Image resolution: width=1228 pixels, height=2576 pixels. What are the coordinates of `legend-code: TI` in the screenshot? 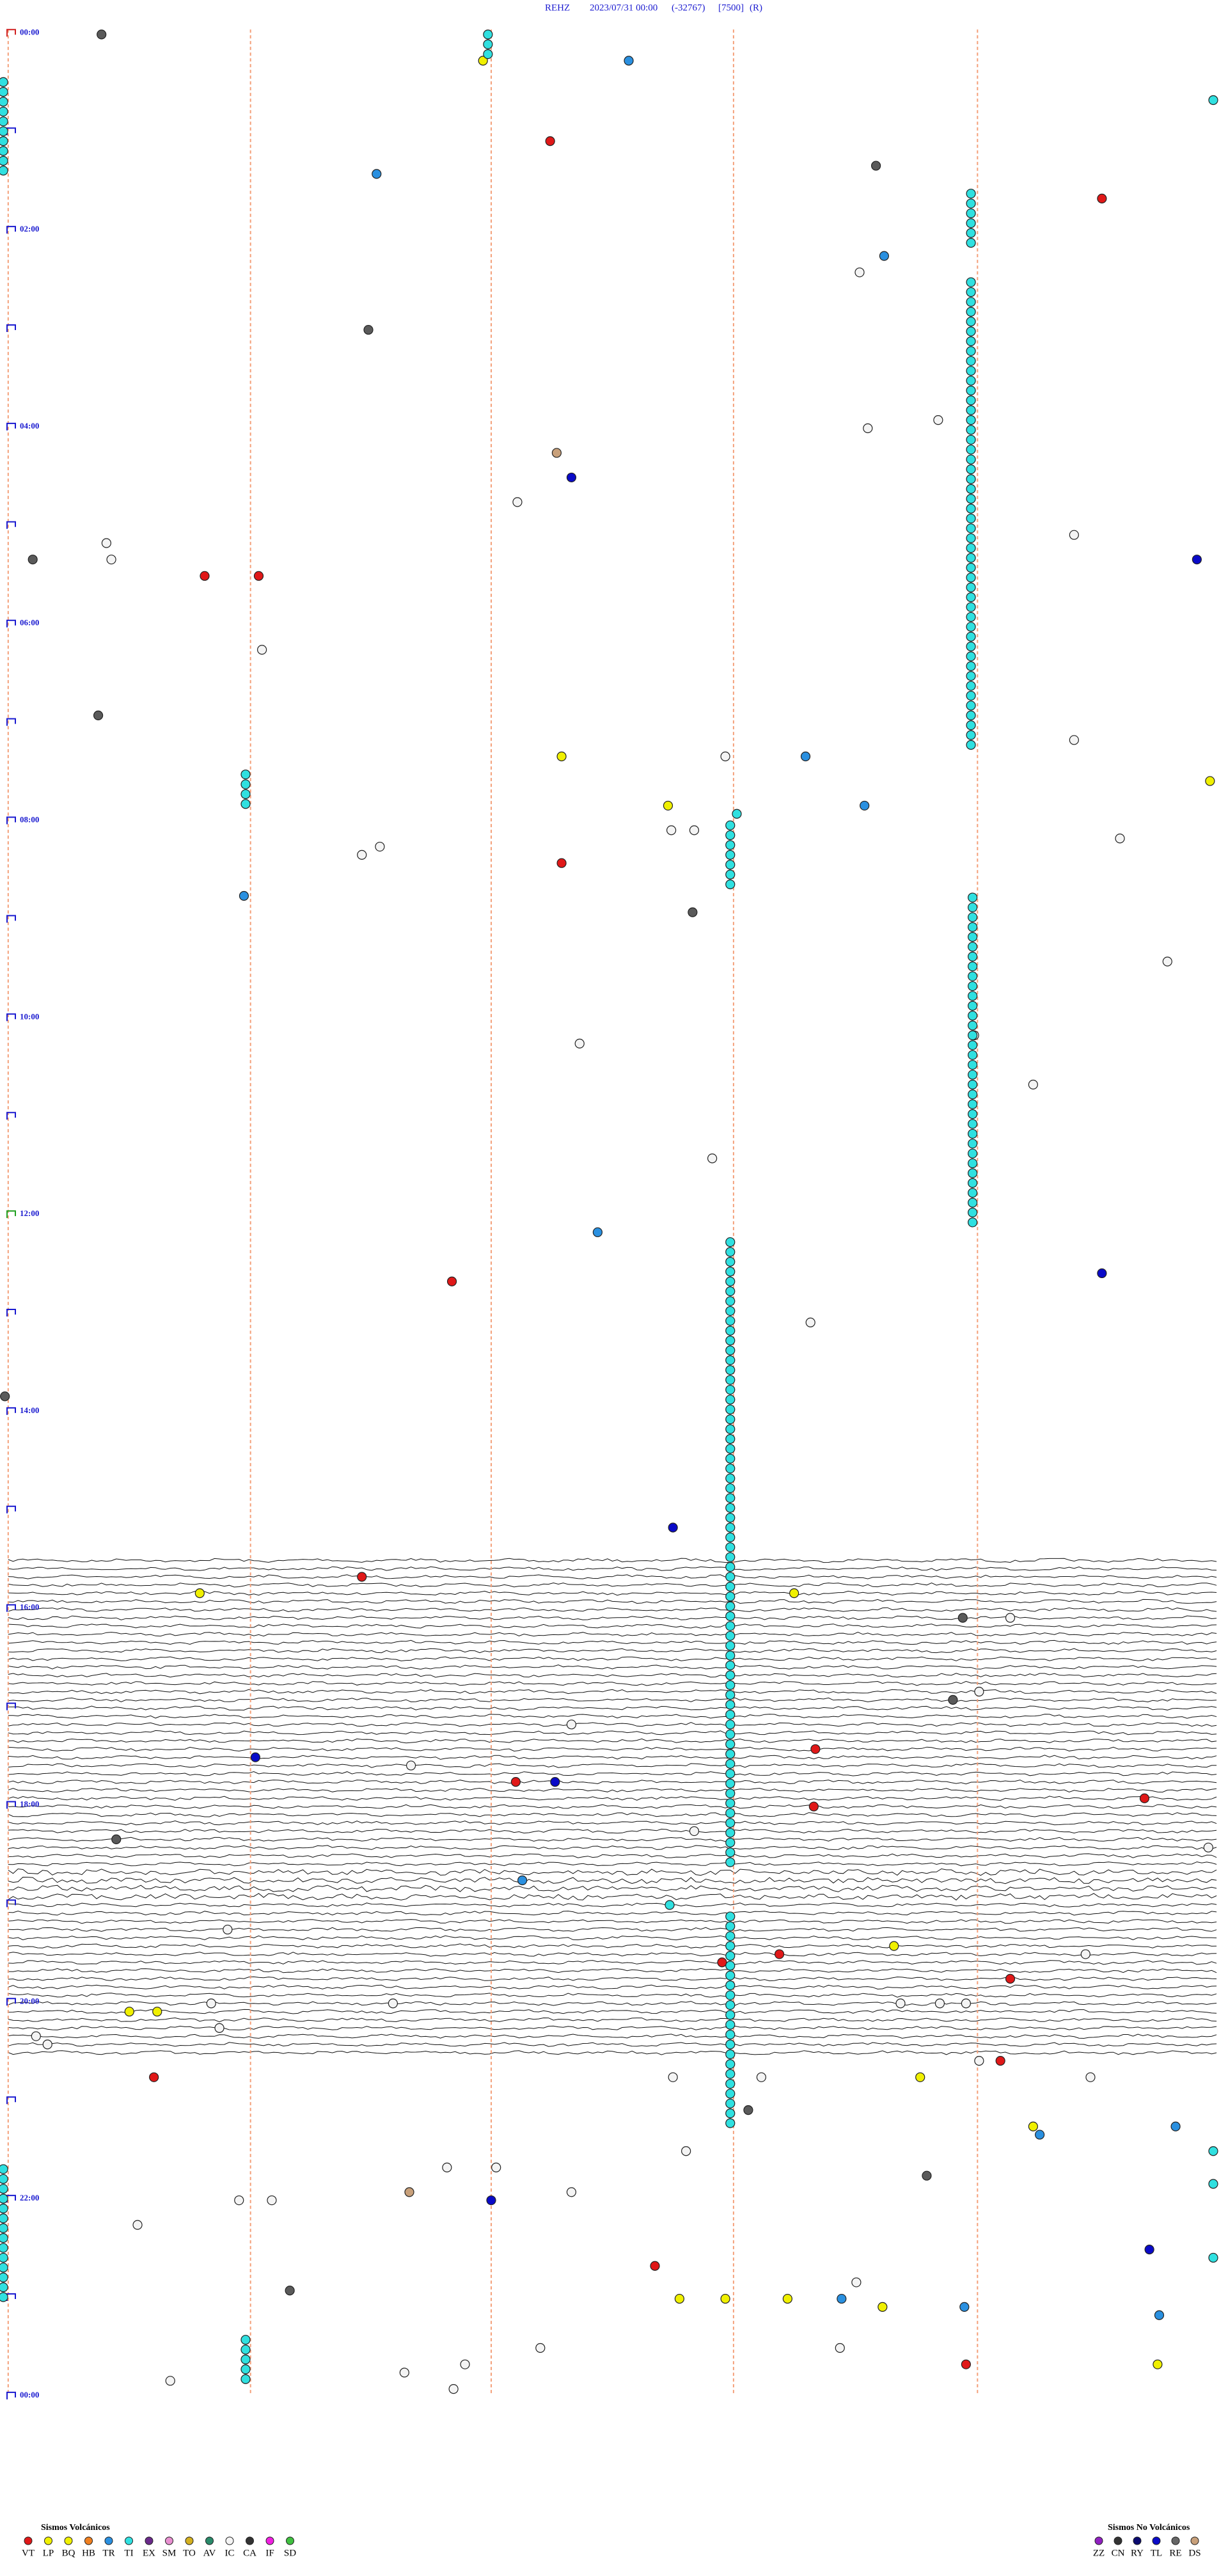 It's located at (128, 2553).